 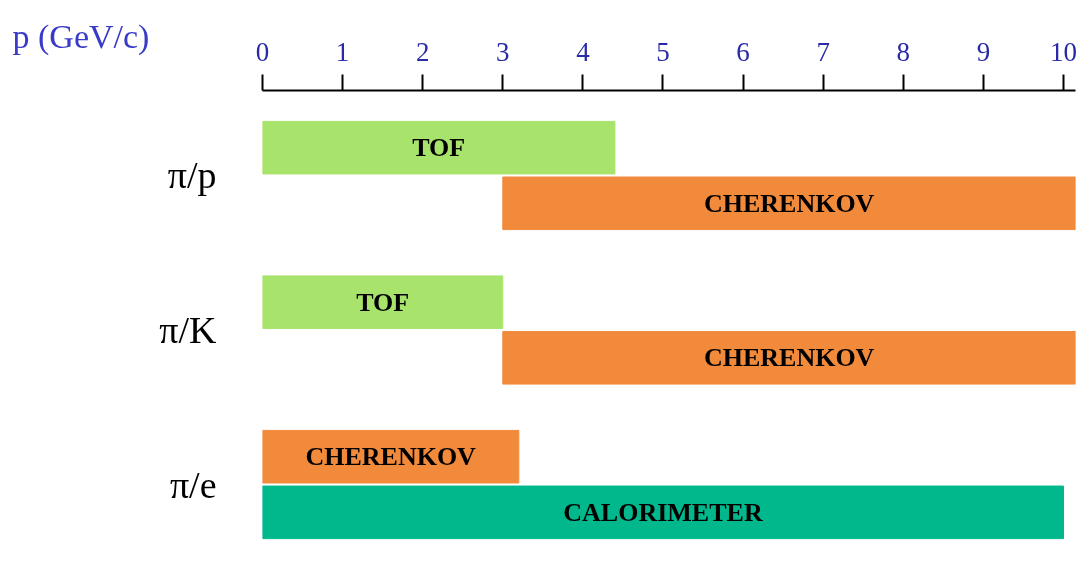 What do you see at coordinates (422, 51) in the screenshot?
I see `x-tick-label: 2` at bounding box center [422, 51].